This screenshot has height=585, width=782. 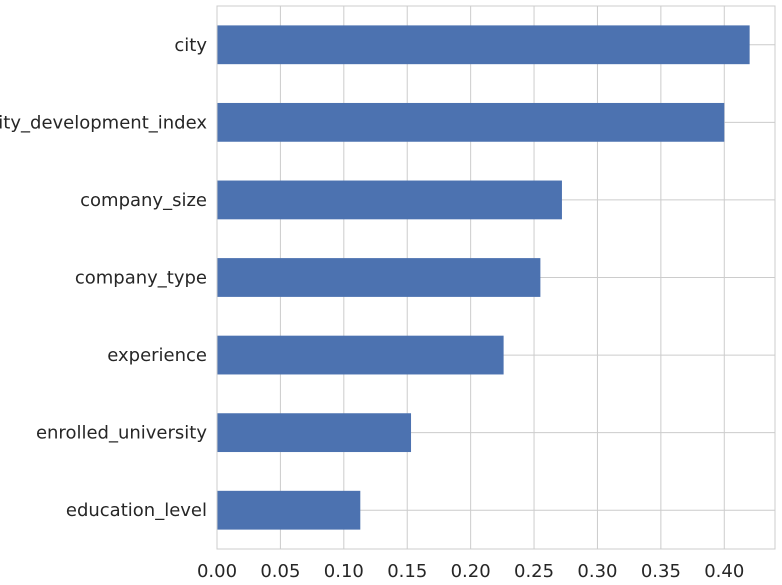 I want to click on x-tick-label: 0.35, so click(x=661, y=571).